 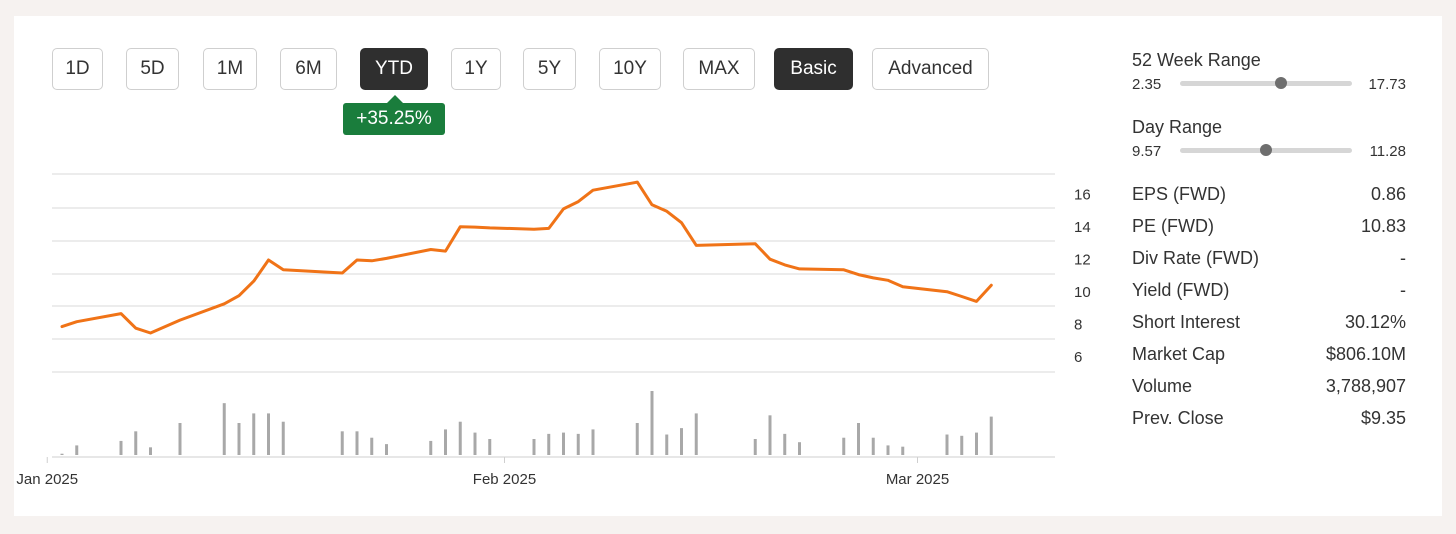 What do you see at coordinates (1403, 258) in the screenshot?
I see `stat-value: -` at bounding box center [1403, 258].